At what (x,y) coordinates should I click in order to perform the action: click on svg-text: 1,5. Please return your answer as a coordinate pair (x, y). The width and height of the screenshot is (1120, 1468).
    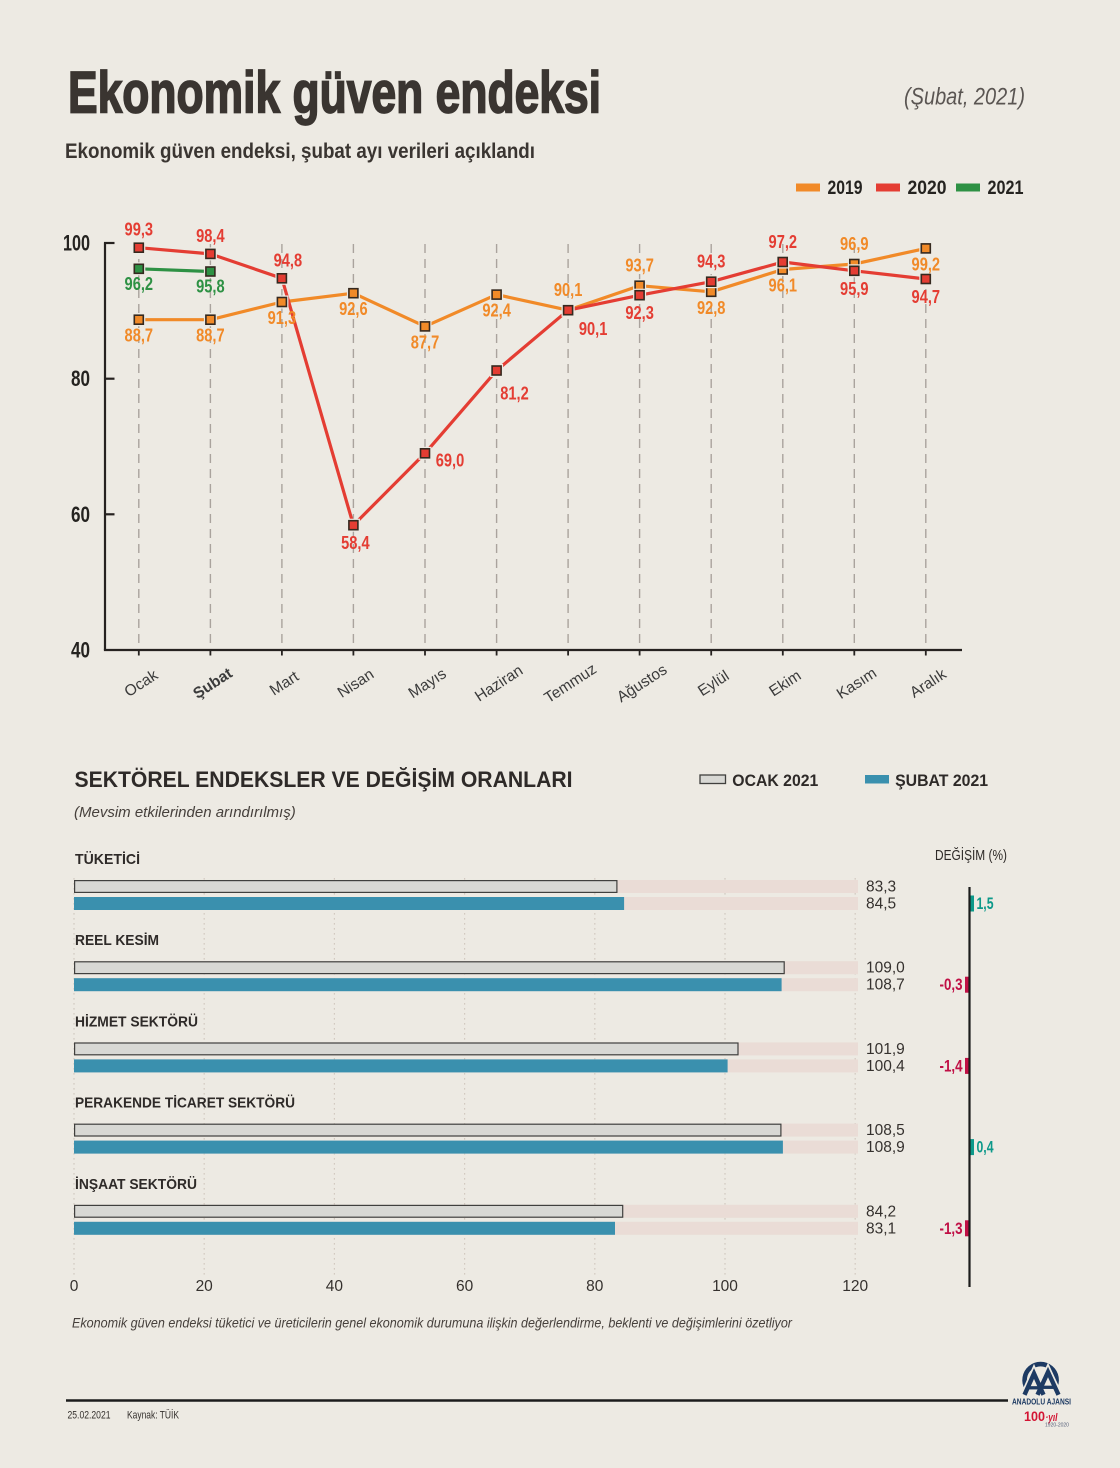
    Looking at the image, I should click on (985, 904).